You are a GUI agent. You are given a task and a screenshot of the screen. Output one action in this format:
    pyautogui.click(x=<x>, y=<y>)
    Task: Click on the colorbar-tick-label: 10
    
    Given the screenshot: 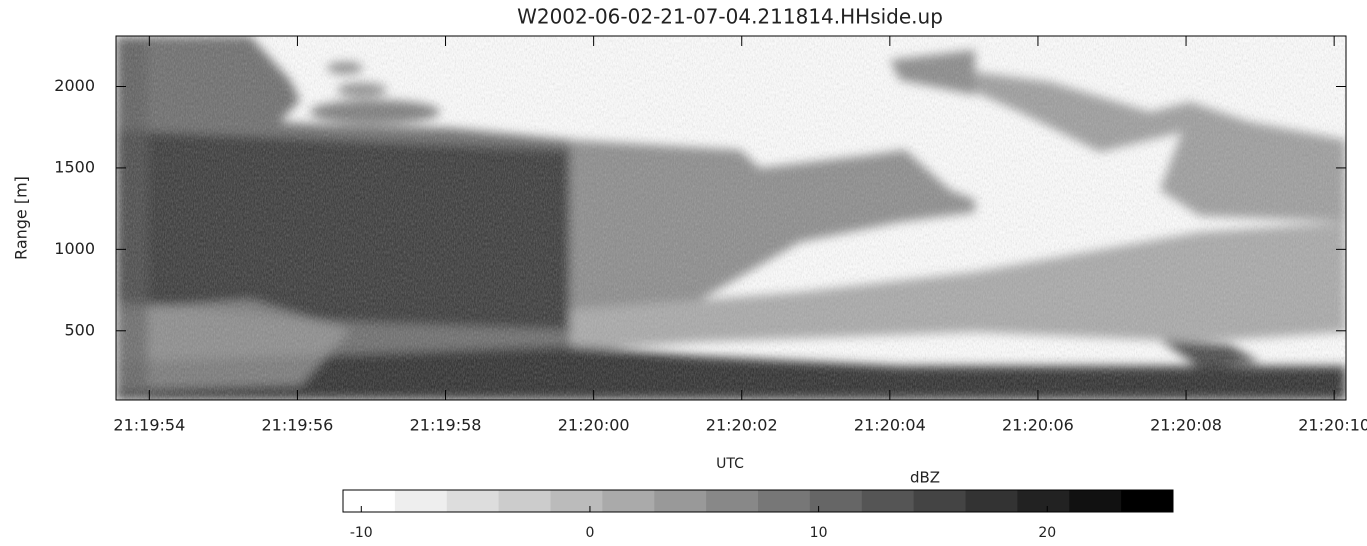 What is the action you would take?
    pyautogui.click(x=819, y=533)
    